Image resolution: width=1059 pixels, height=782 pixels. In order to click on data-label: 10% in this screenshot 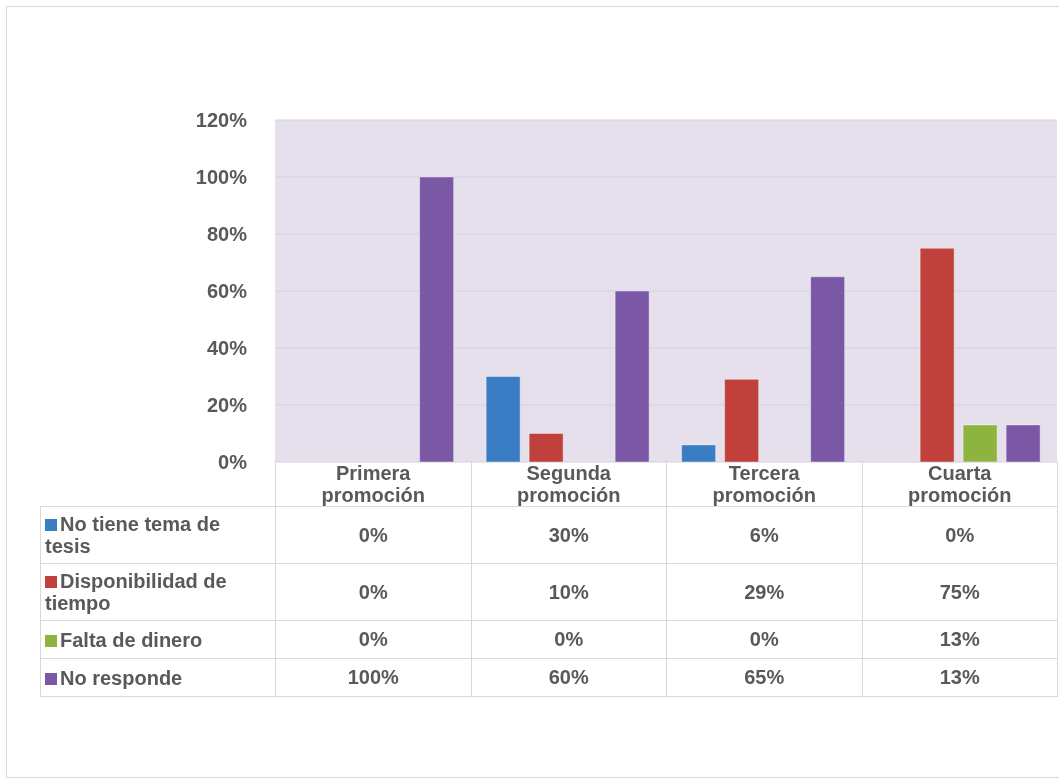, I will do `click(569, 592)`.